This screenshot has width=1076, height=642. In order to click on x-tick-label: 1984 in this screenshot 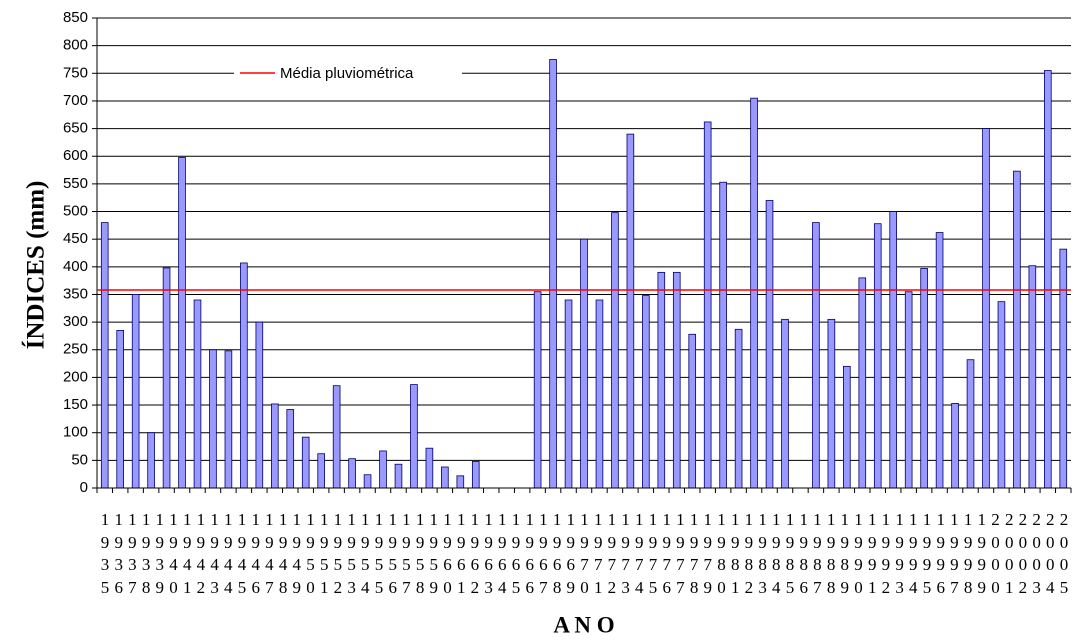, I will do `click(776, 553)`.